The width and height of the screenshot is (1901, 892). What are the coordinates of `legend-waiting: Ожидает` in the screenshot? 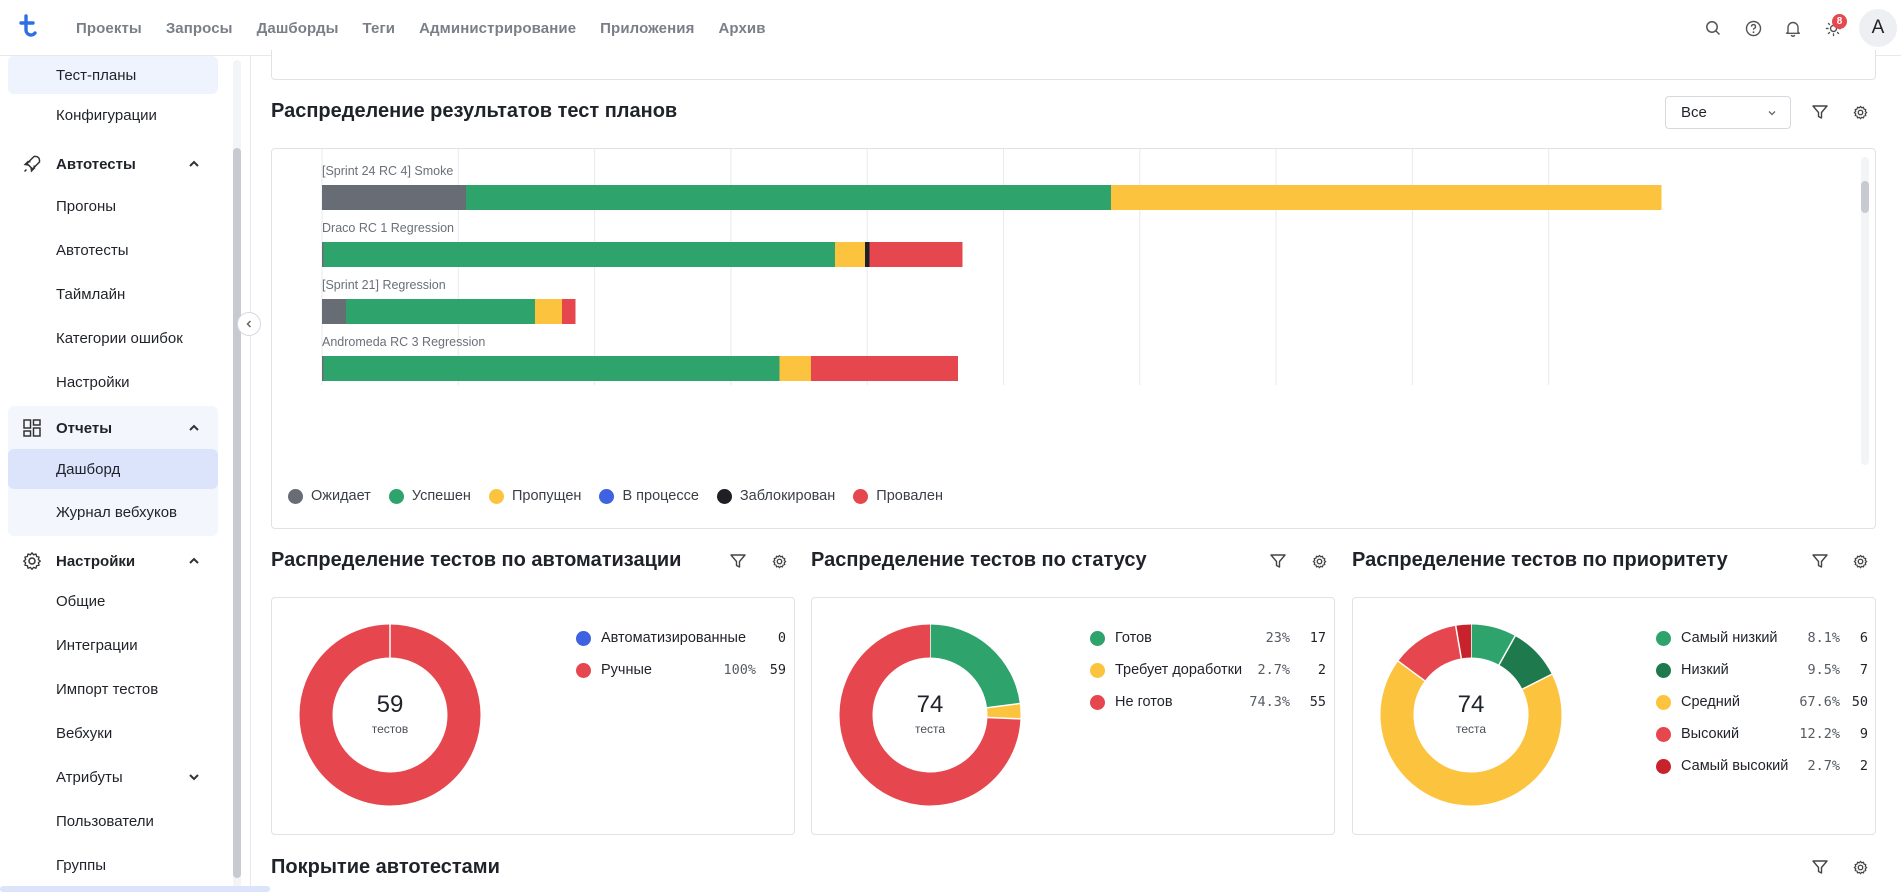 It's located at (329, 496).